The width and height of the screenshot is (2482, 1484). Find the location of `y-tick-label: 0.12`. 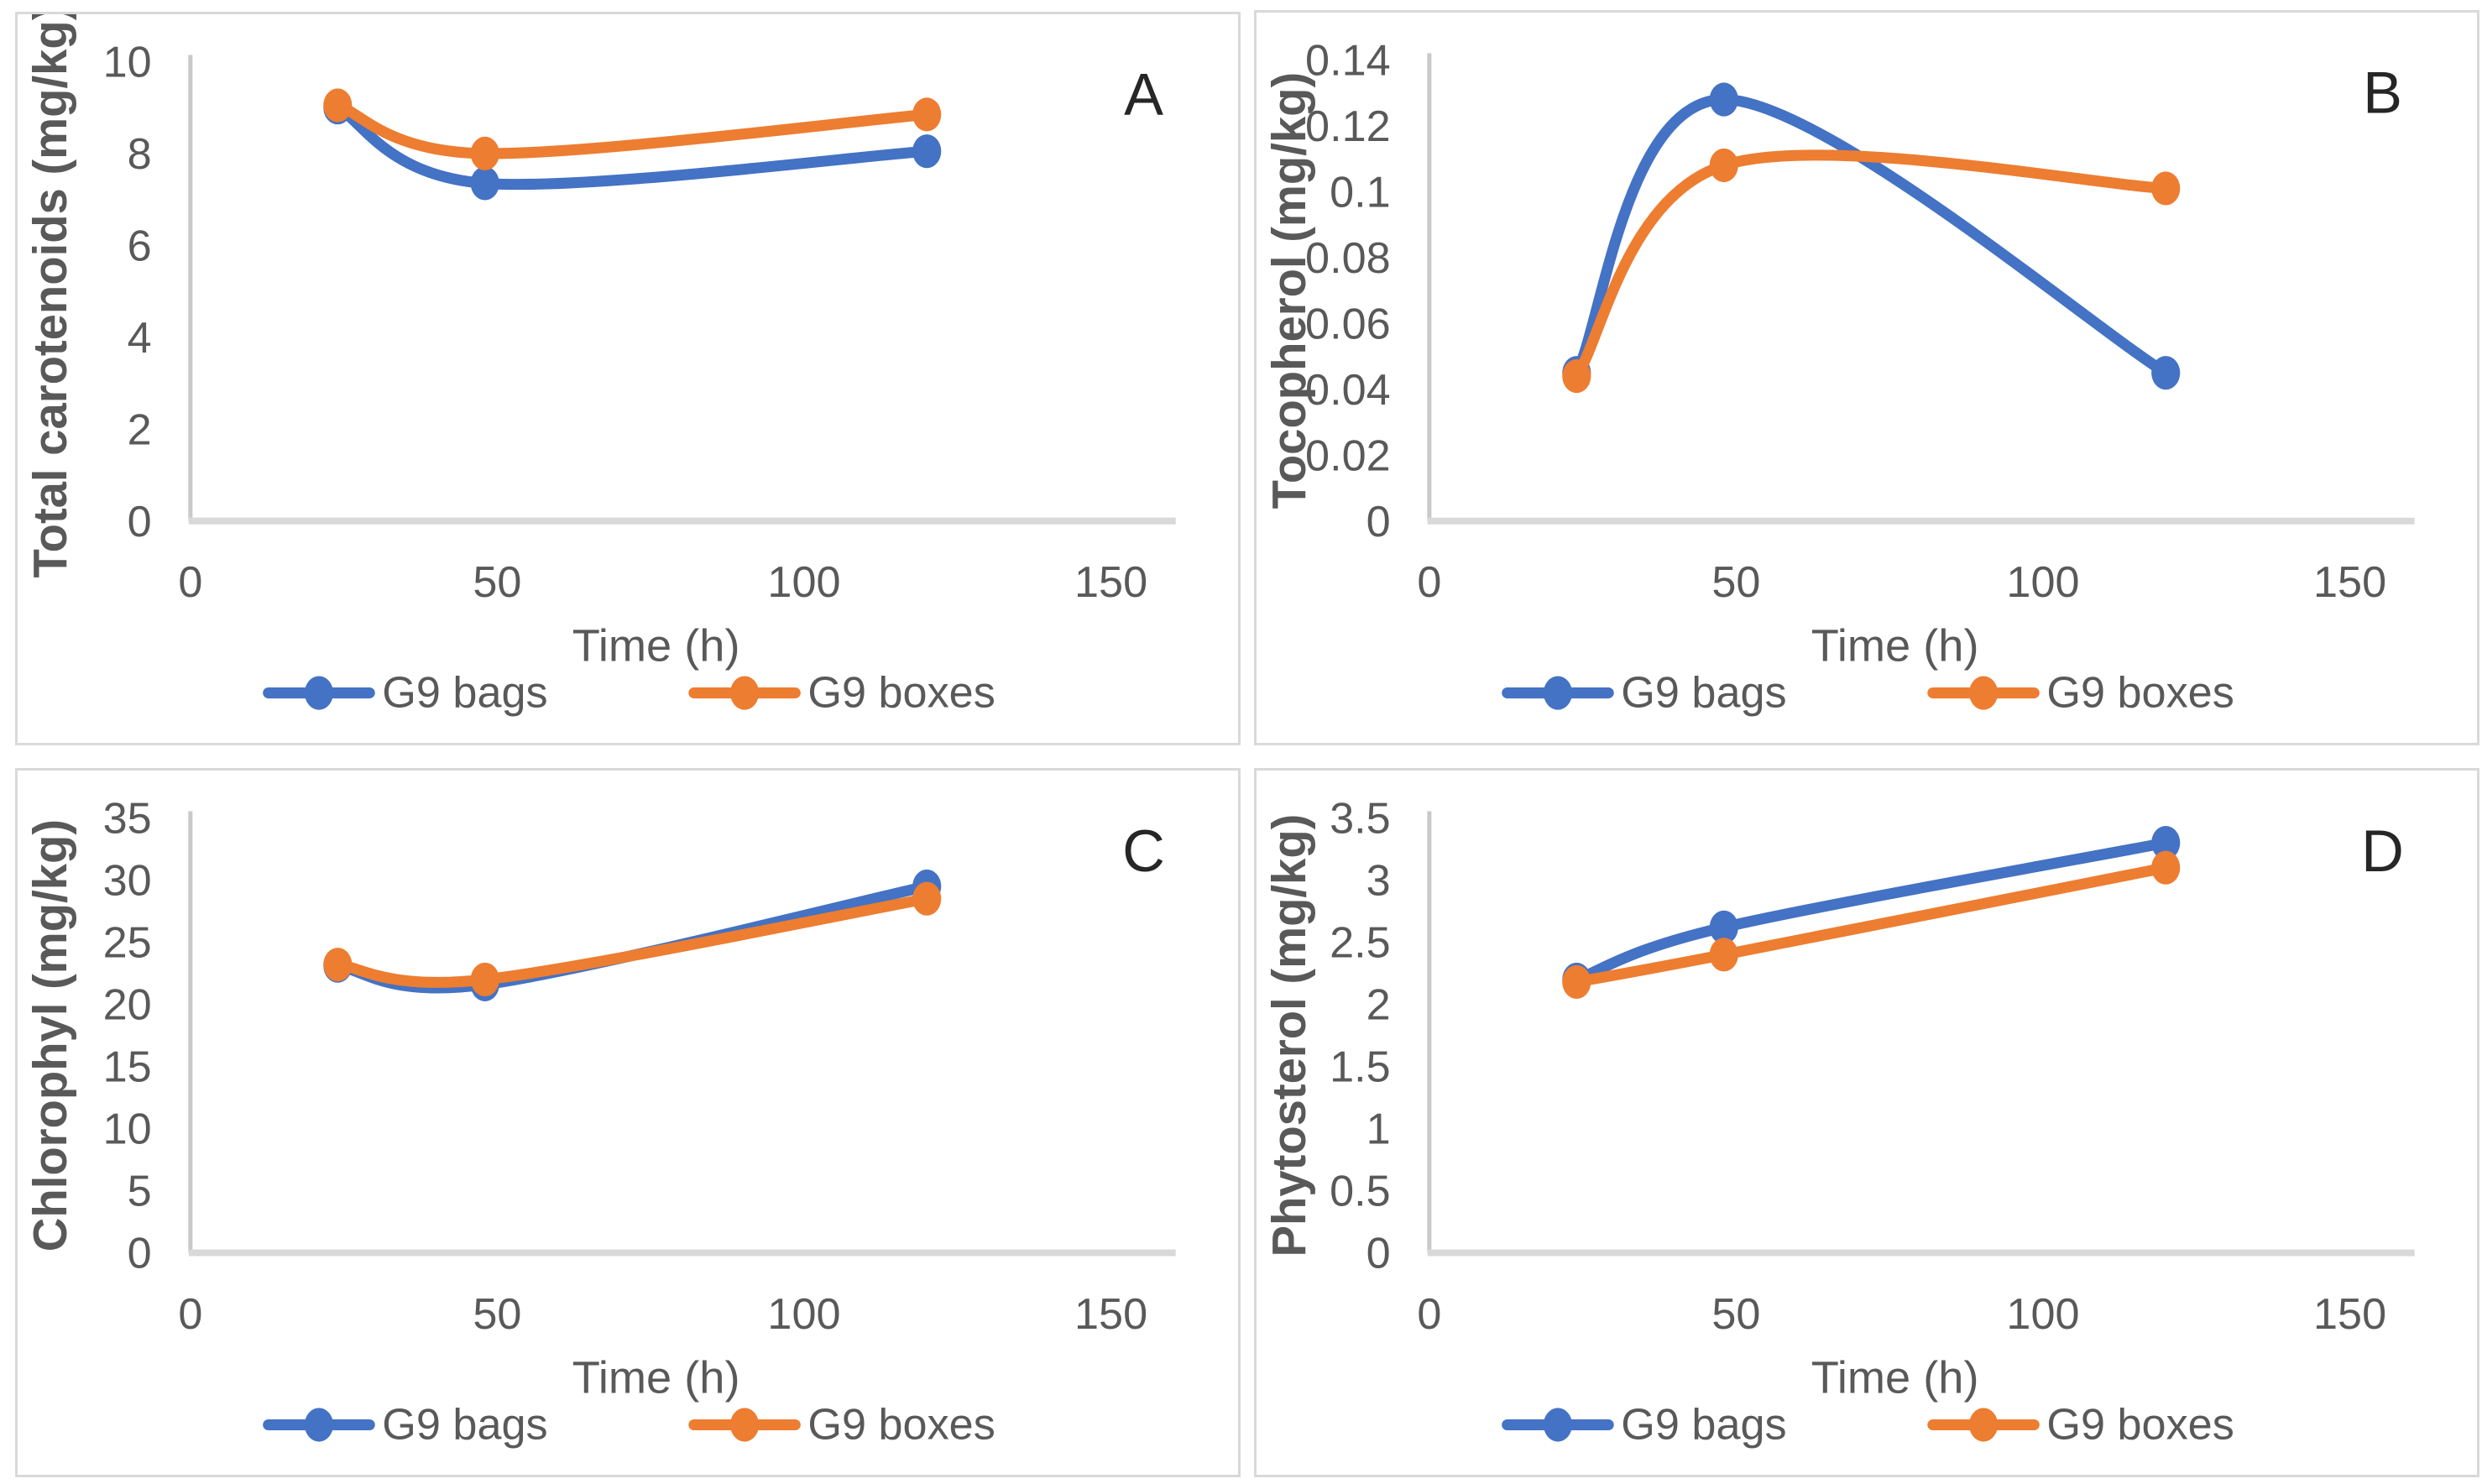

y-tick-label: 0.12 is located at coordinates (1348, 126).